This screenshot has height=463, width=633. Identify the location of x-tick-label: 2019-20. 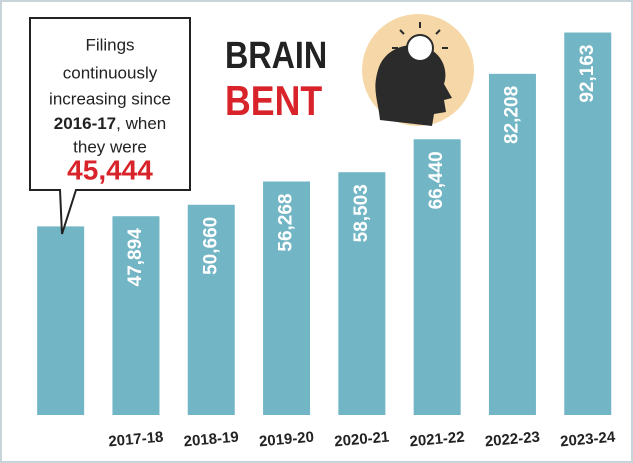
(286, 440).